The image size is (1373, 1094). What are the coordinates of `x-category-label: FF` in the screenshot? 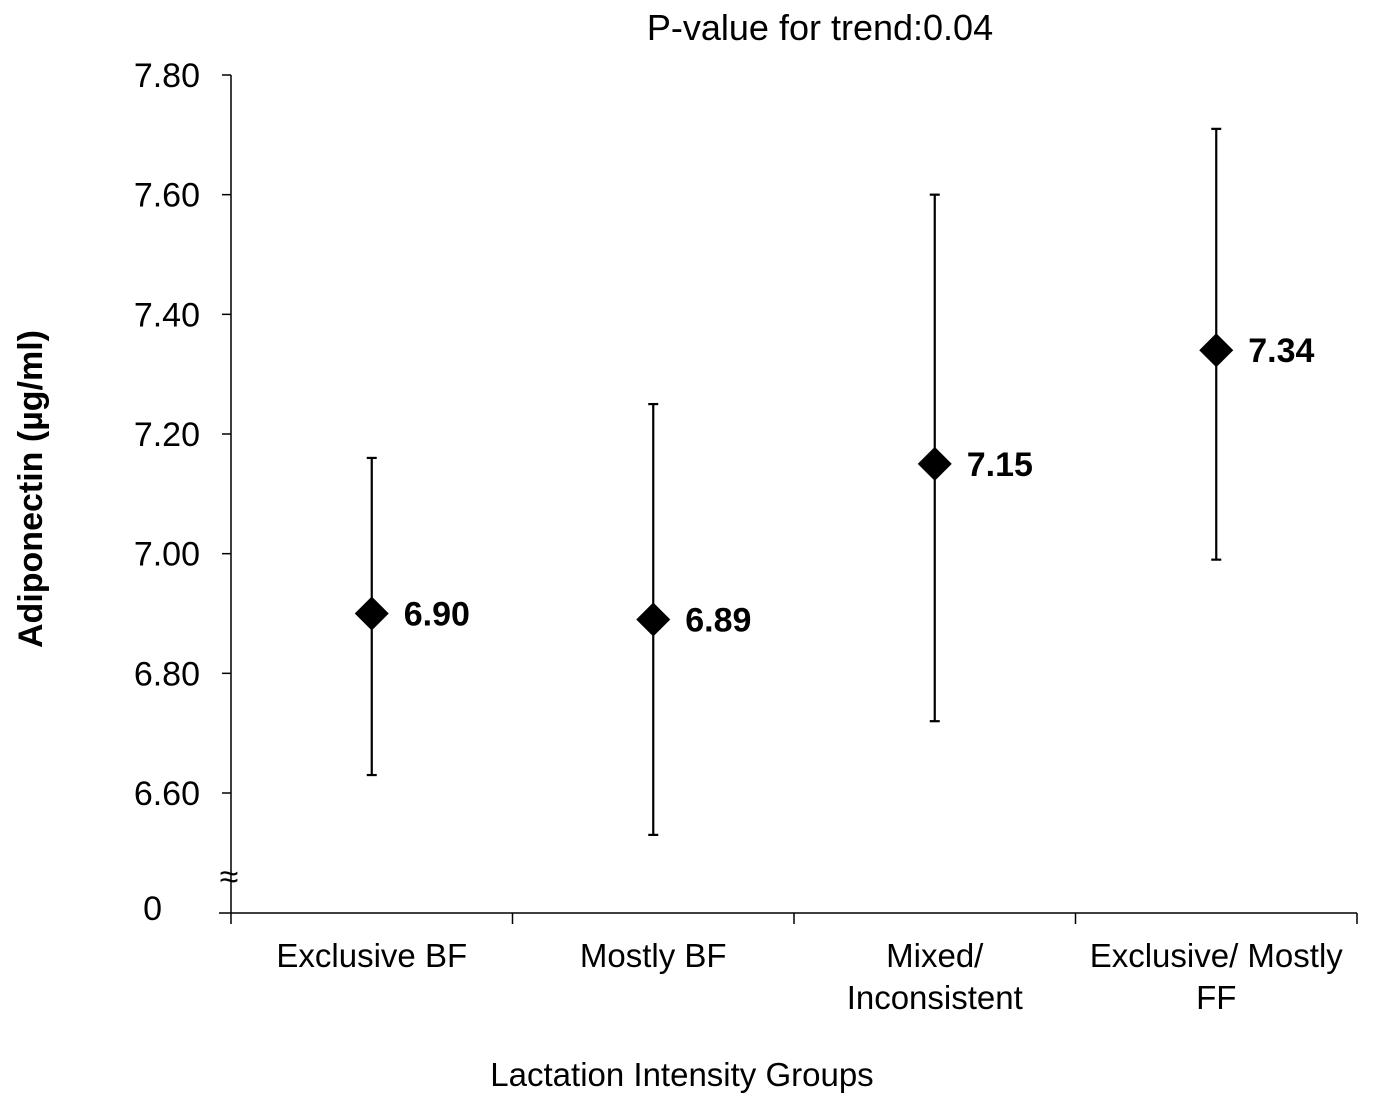 It's located at (1216, 997).